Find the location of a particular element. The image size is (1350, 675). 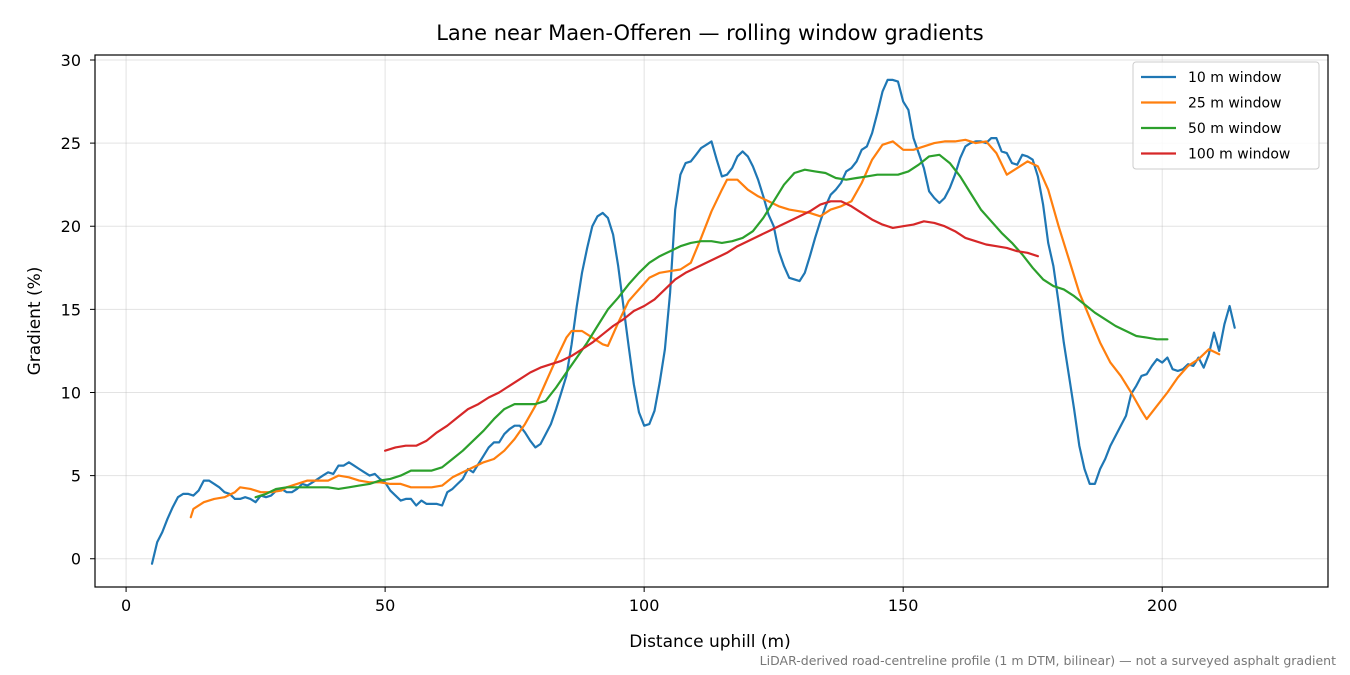

legend-label: 25 m window is located at coordinates (1234, 104).